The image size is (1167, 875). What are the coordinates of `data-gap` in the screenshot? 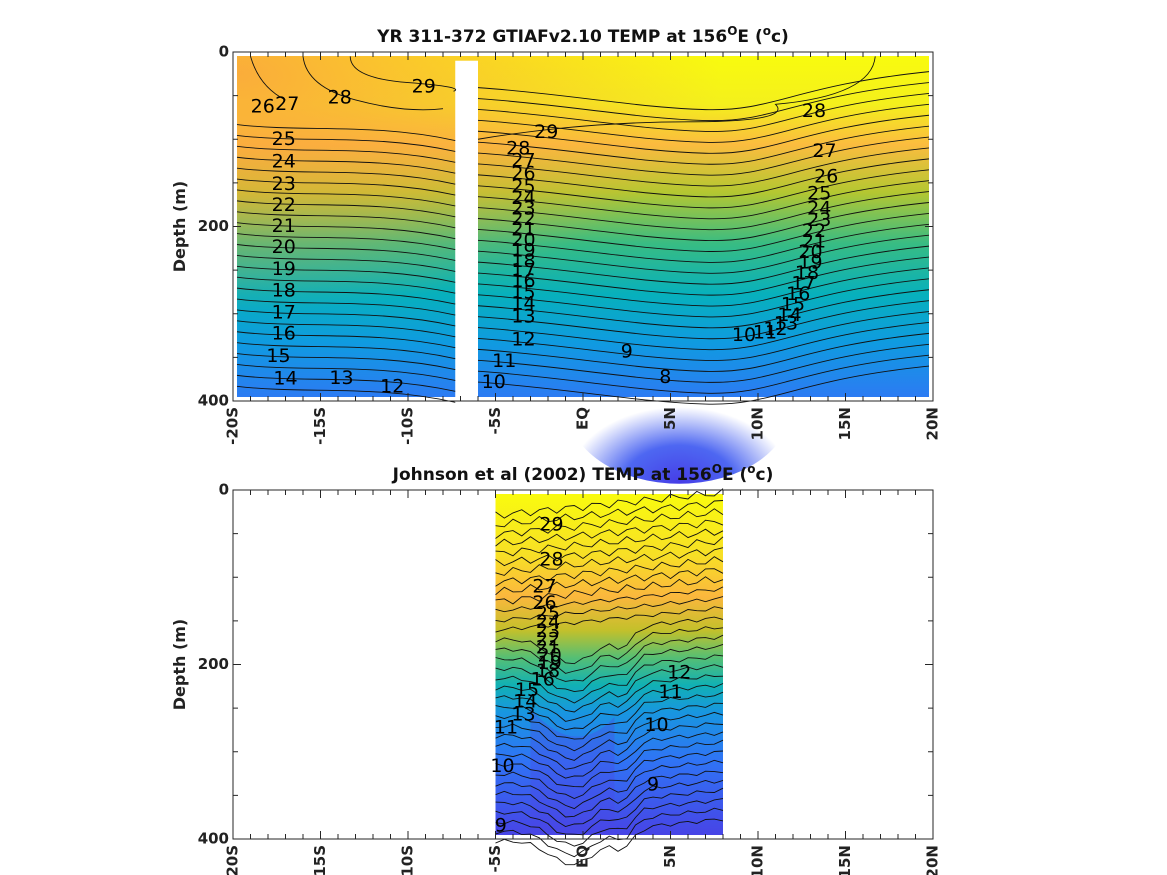 It's located at (466, 231).